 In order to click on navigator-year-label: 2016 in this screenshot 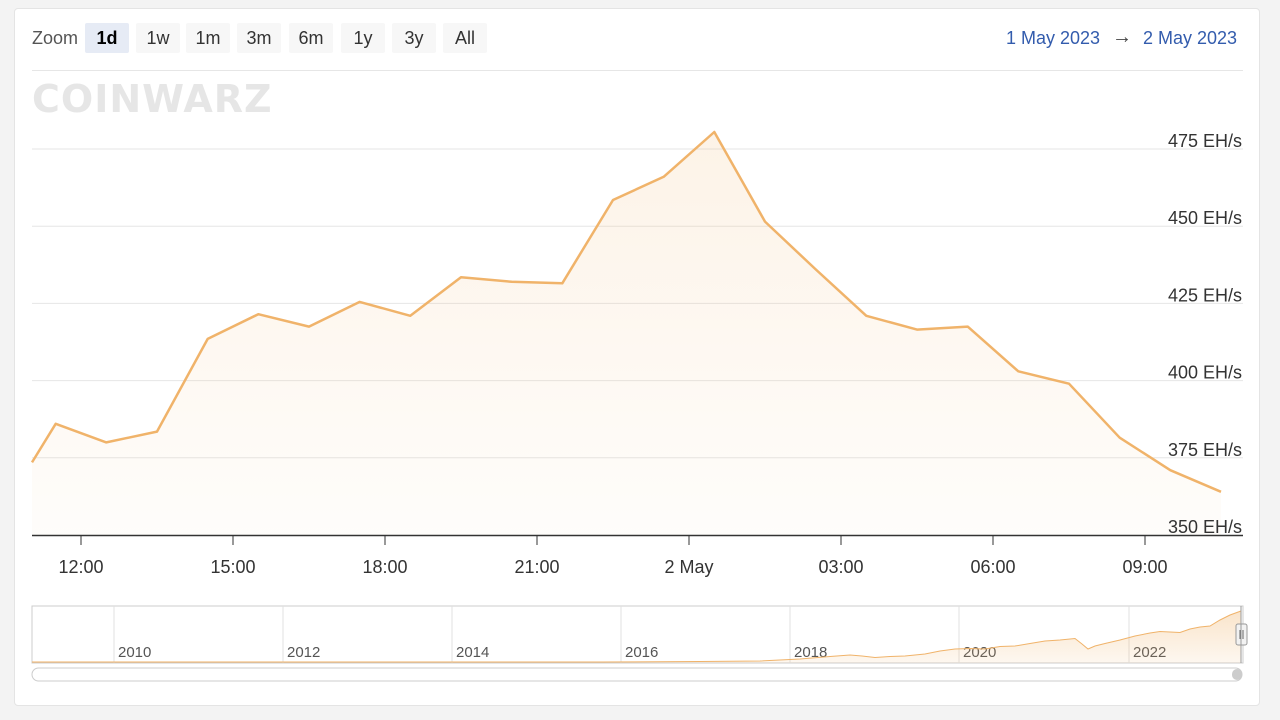, I will do `click(641, 652)`.